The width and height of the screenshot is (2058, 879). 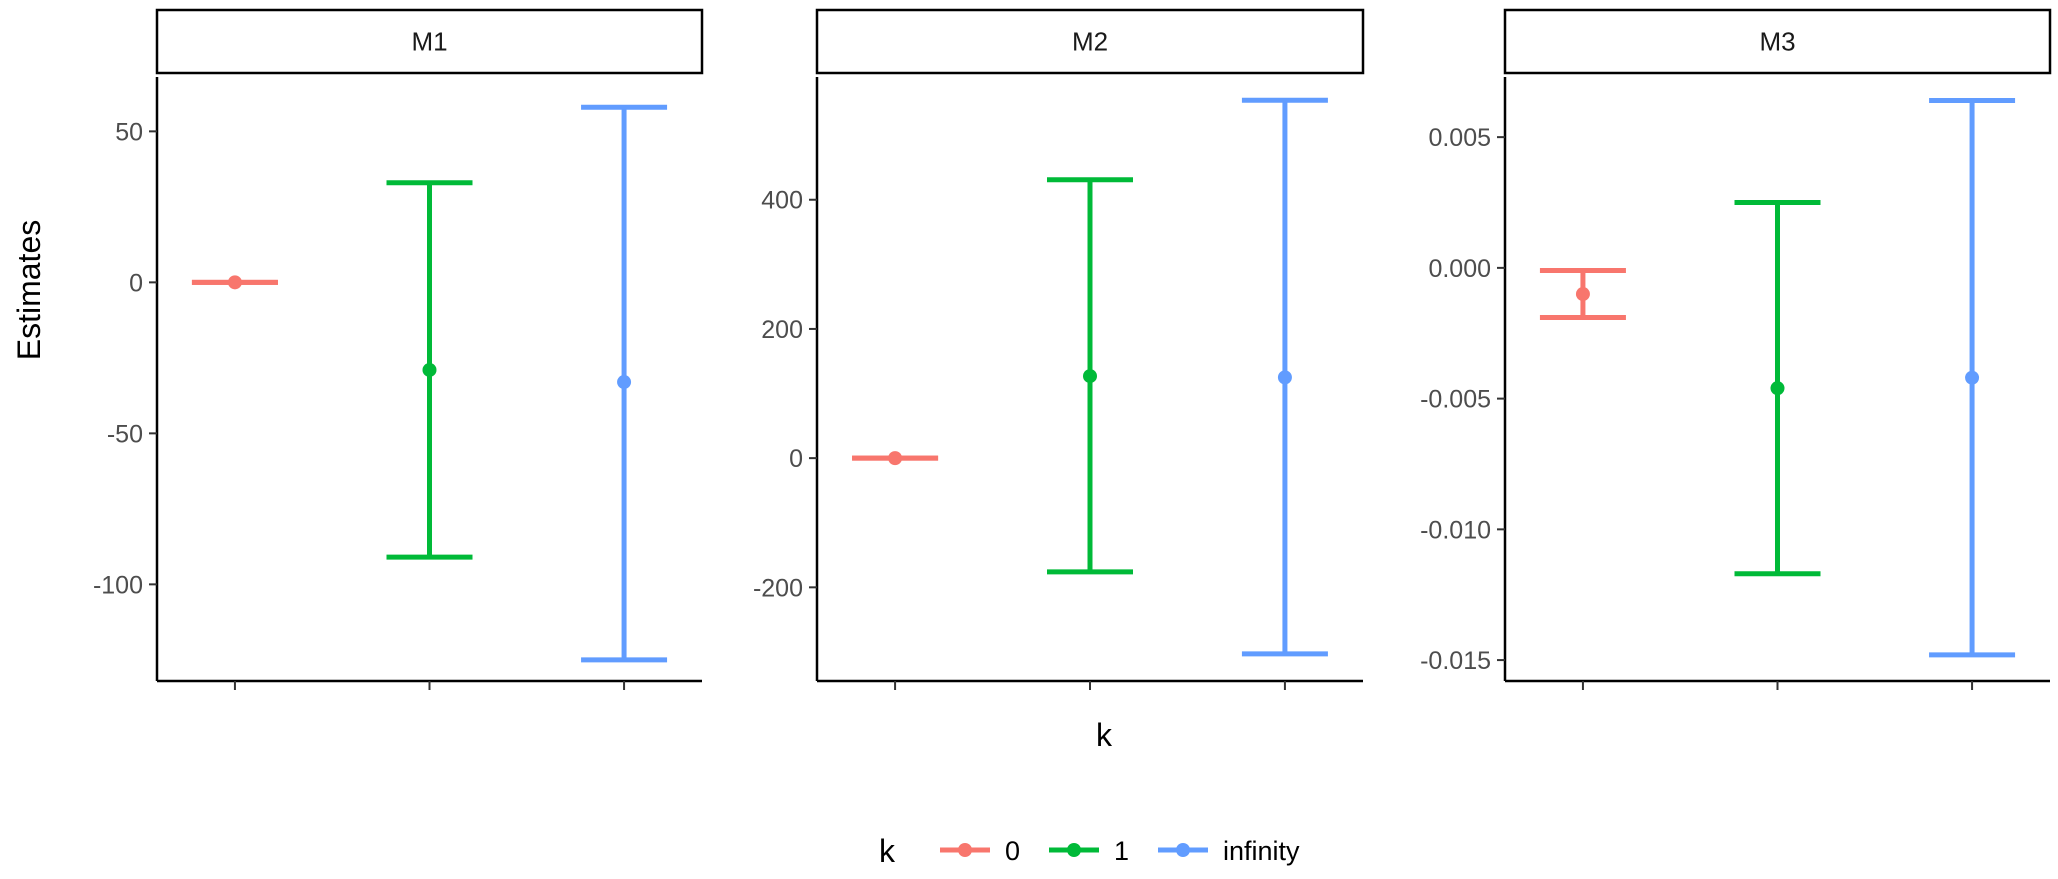 I want to click on legend-label: 0, so click(x=1012, y=851).